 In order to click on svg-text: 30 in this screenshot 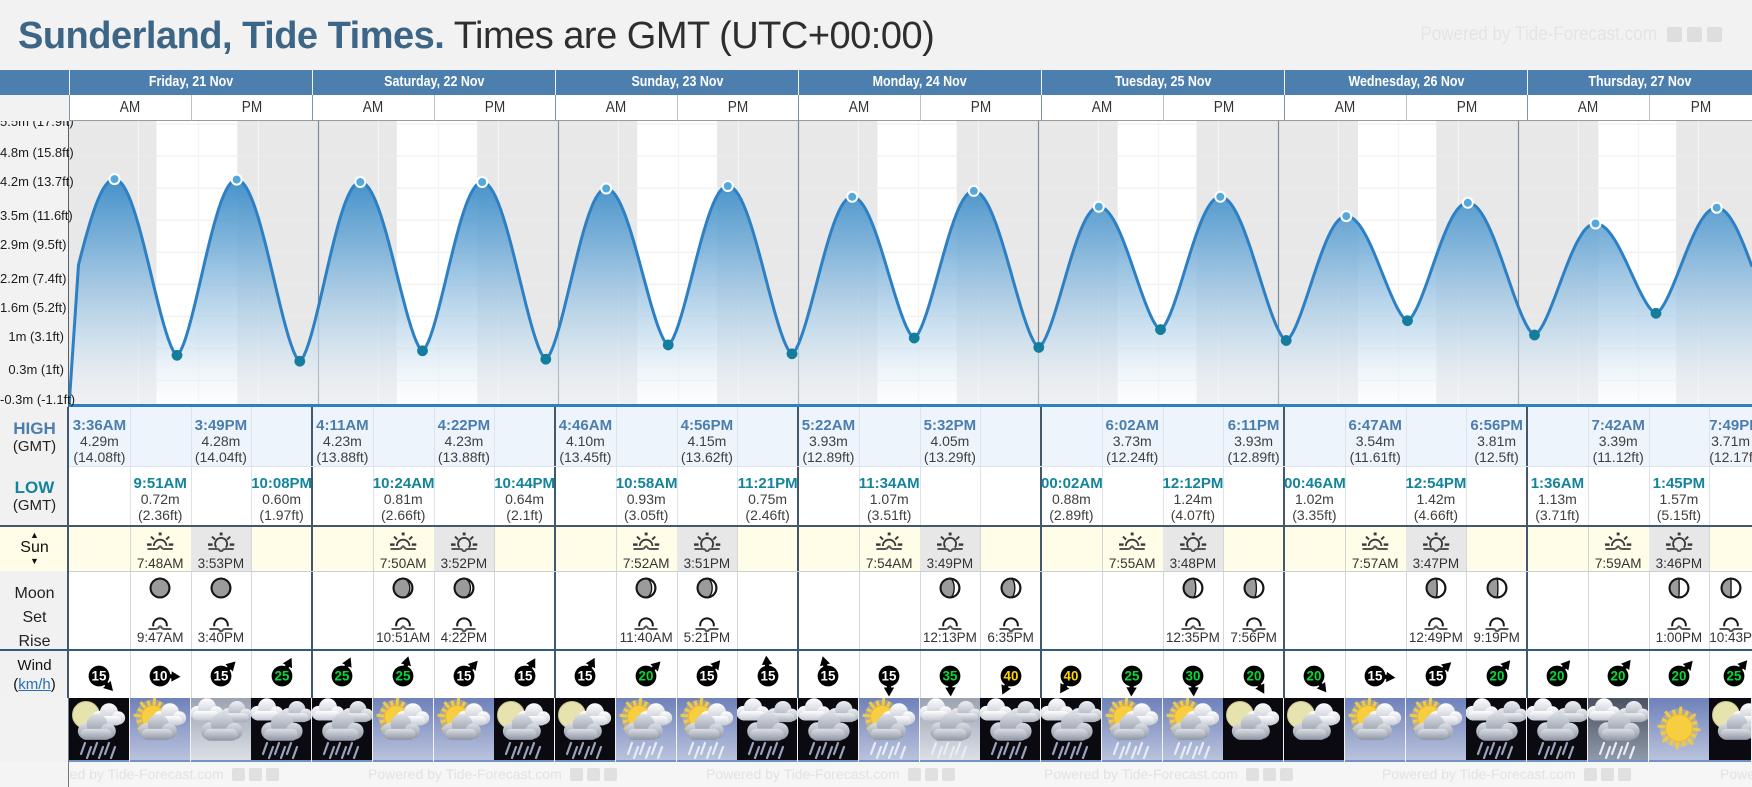, I will do `click(1192, 676)`.